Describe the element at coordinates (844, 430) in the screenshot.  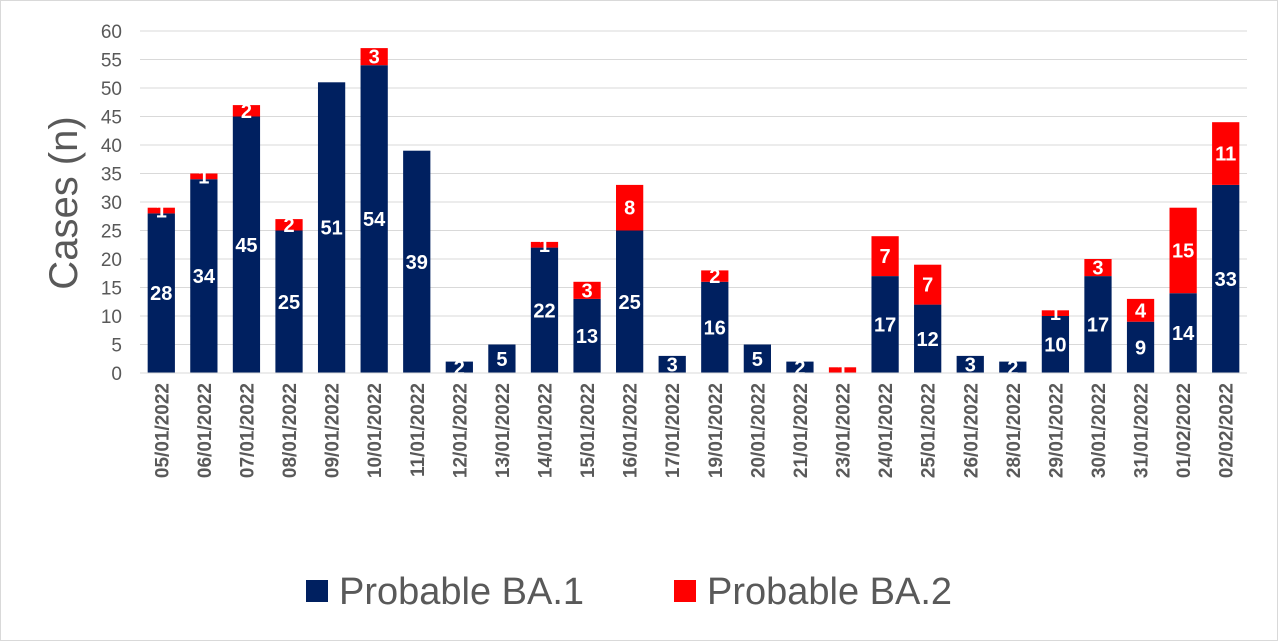
I see `x-tick-label: 23/01/2022` at that location.